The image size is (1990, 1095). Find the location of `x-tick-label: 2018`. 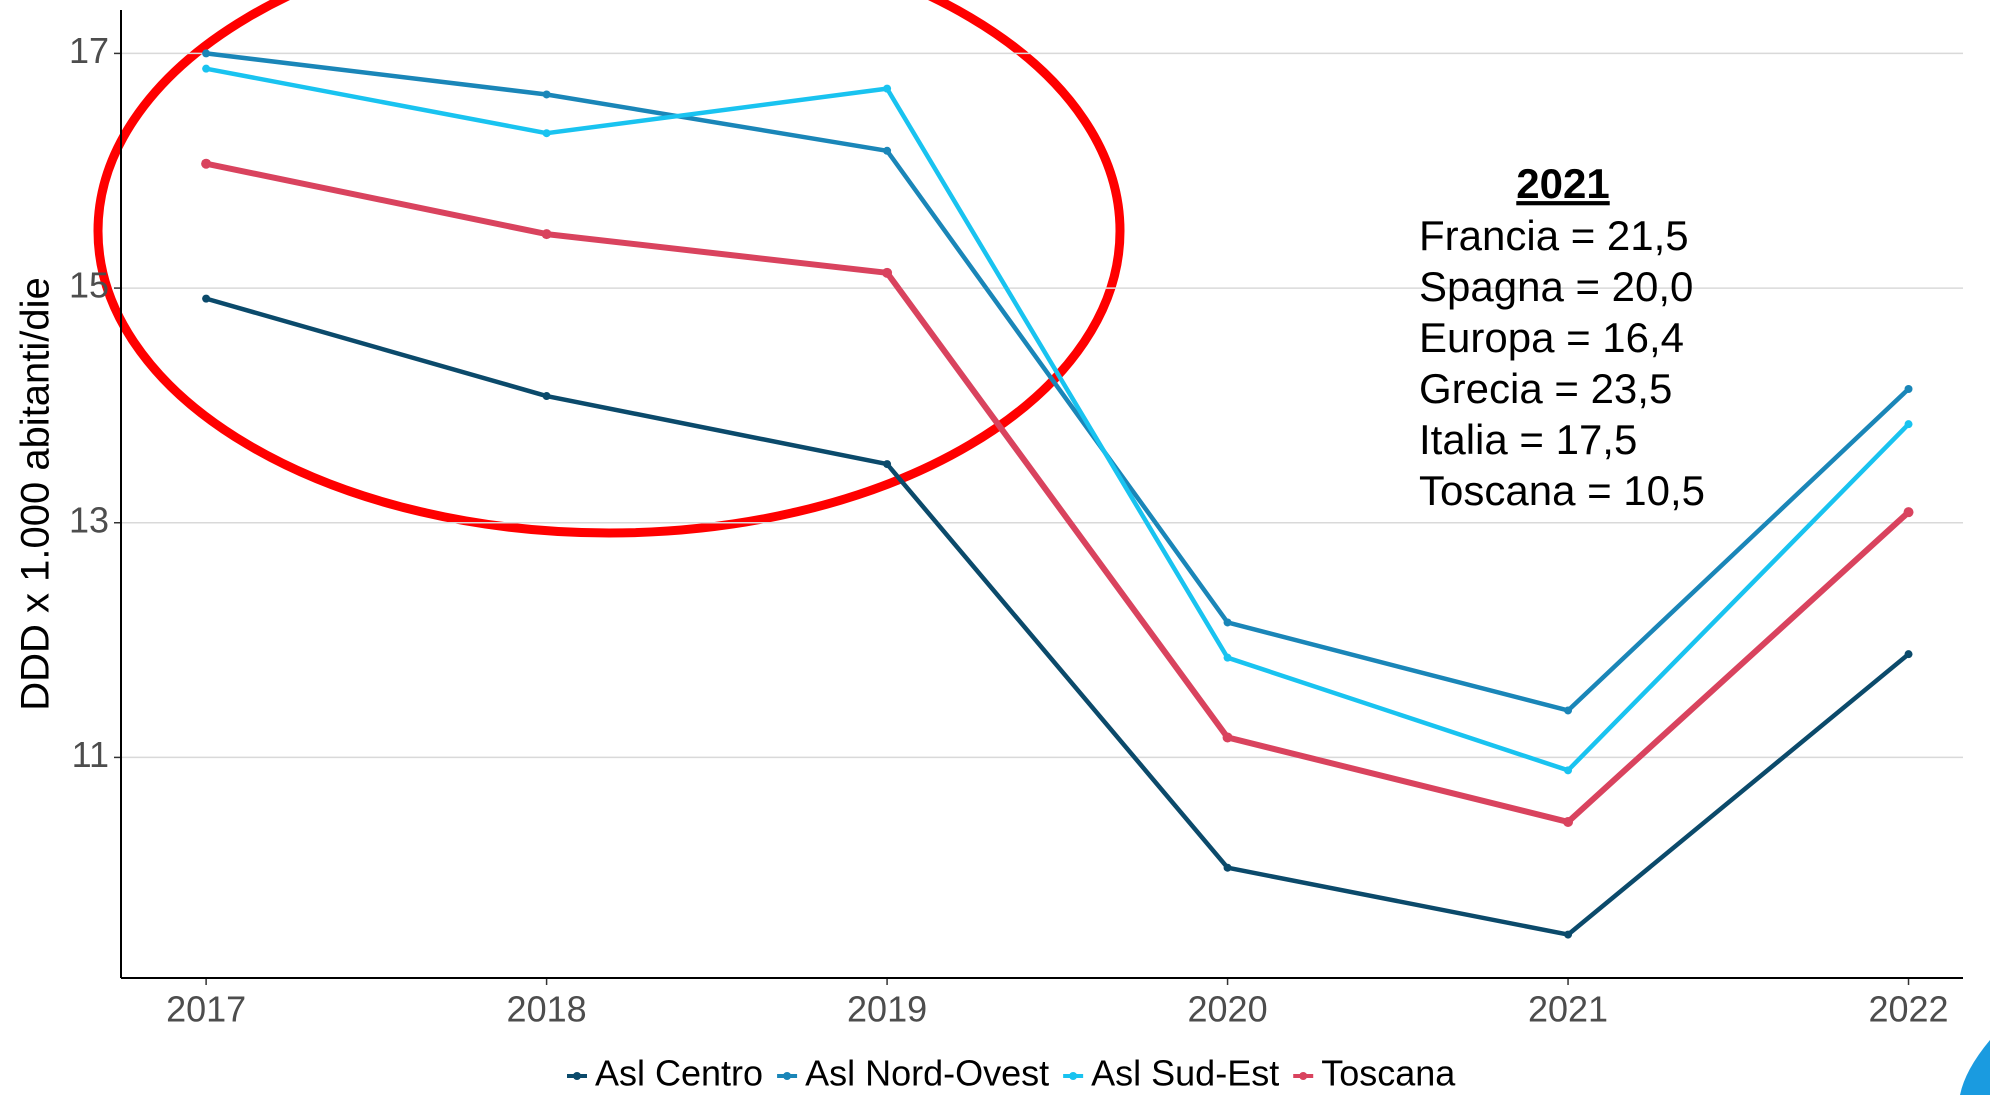

x-tick-label: 2018 is located at coordinates (547, 1009).